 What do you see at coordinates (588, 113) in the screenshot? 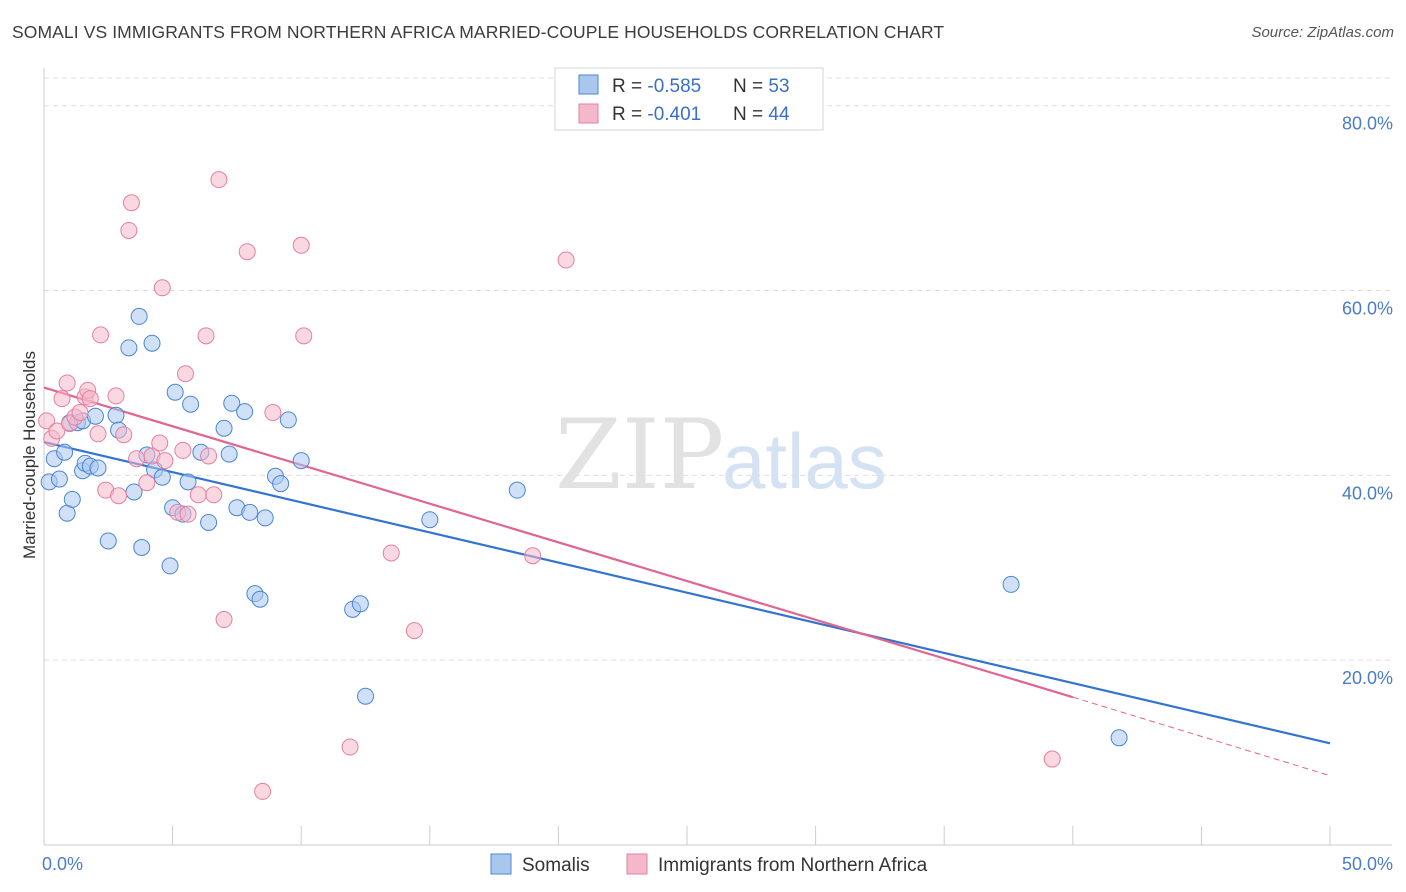
I see `legend-swatch-africa` at bounding box center [588, 113].